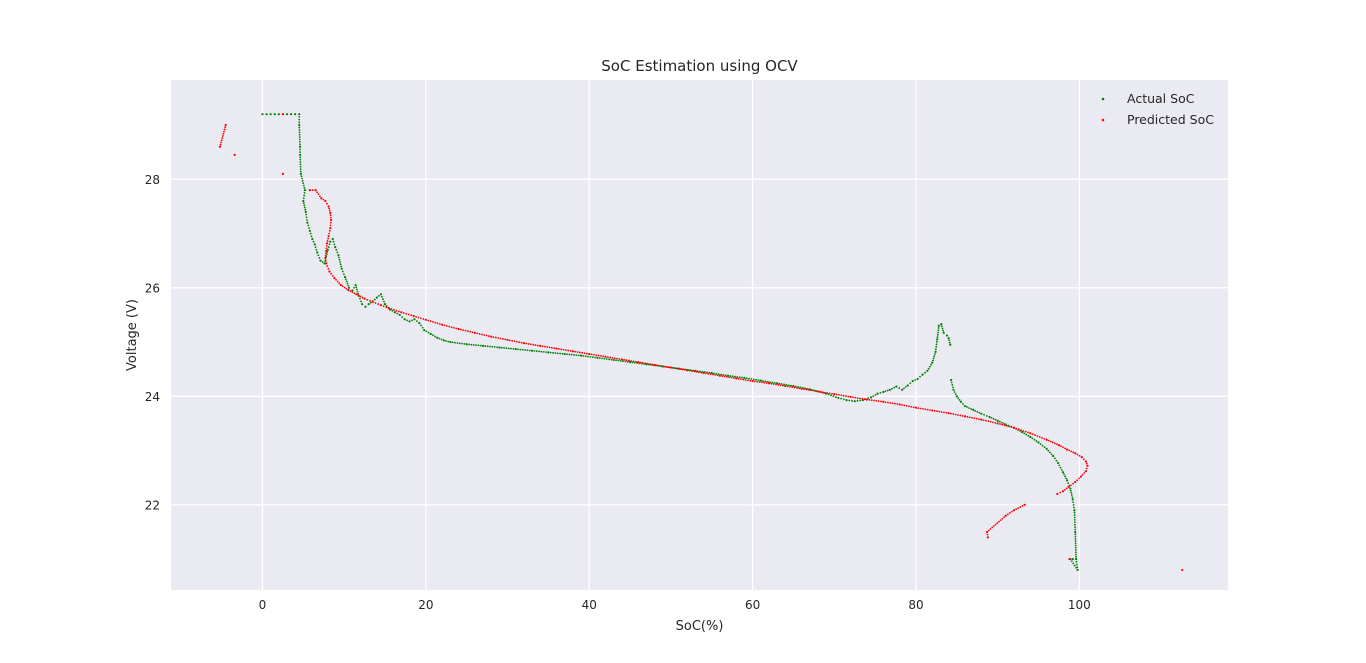  I want to click on x-tick-label: 60, so click(752, 605).